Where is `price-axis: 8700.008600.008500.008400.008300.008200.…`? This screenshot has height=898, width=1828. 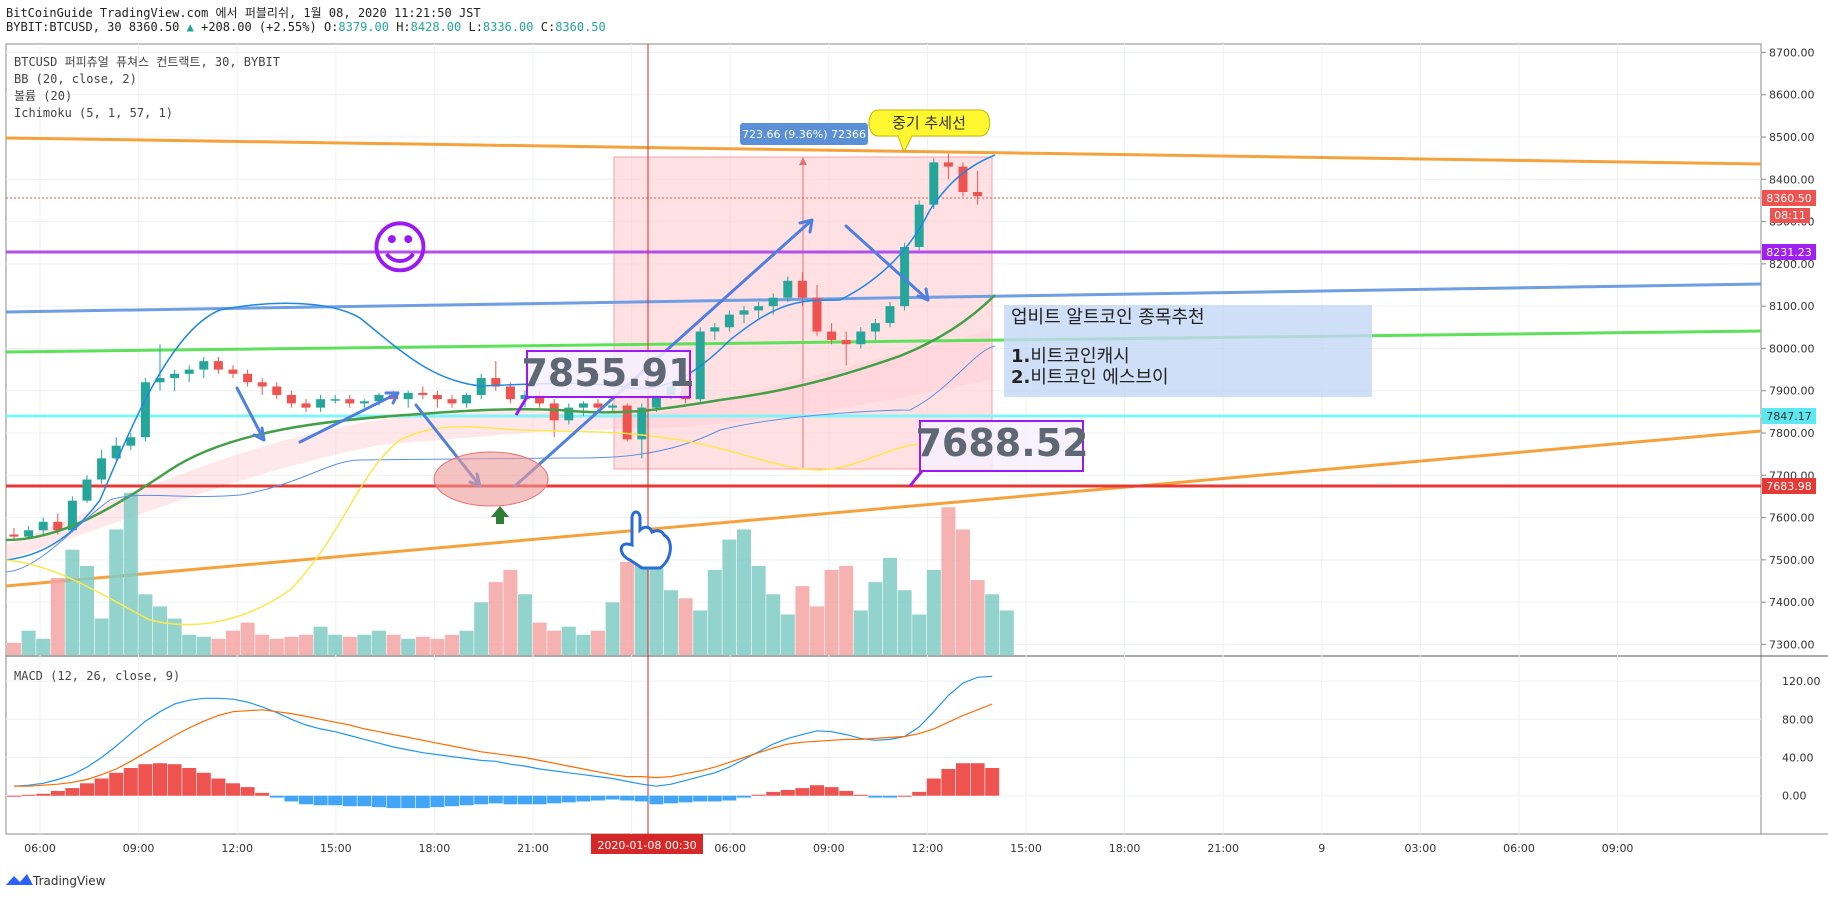 price-axis: 8700.008600.008500.008400.008300.008200.… is located at coordinates (1788, 348).